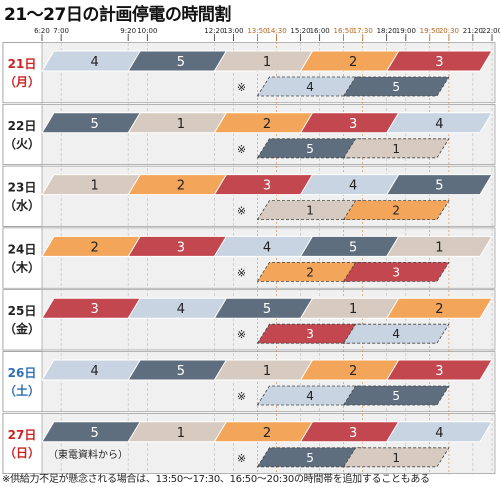 This screenshot has height=487, width=500. What do you see at coordinates (430, 31) in the screenshot?
I see `x-tick-label: 19:50` at bounding box center [430, 31].